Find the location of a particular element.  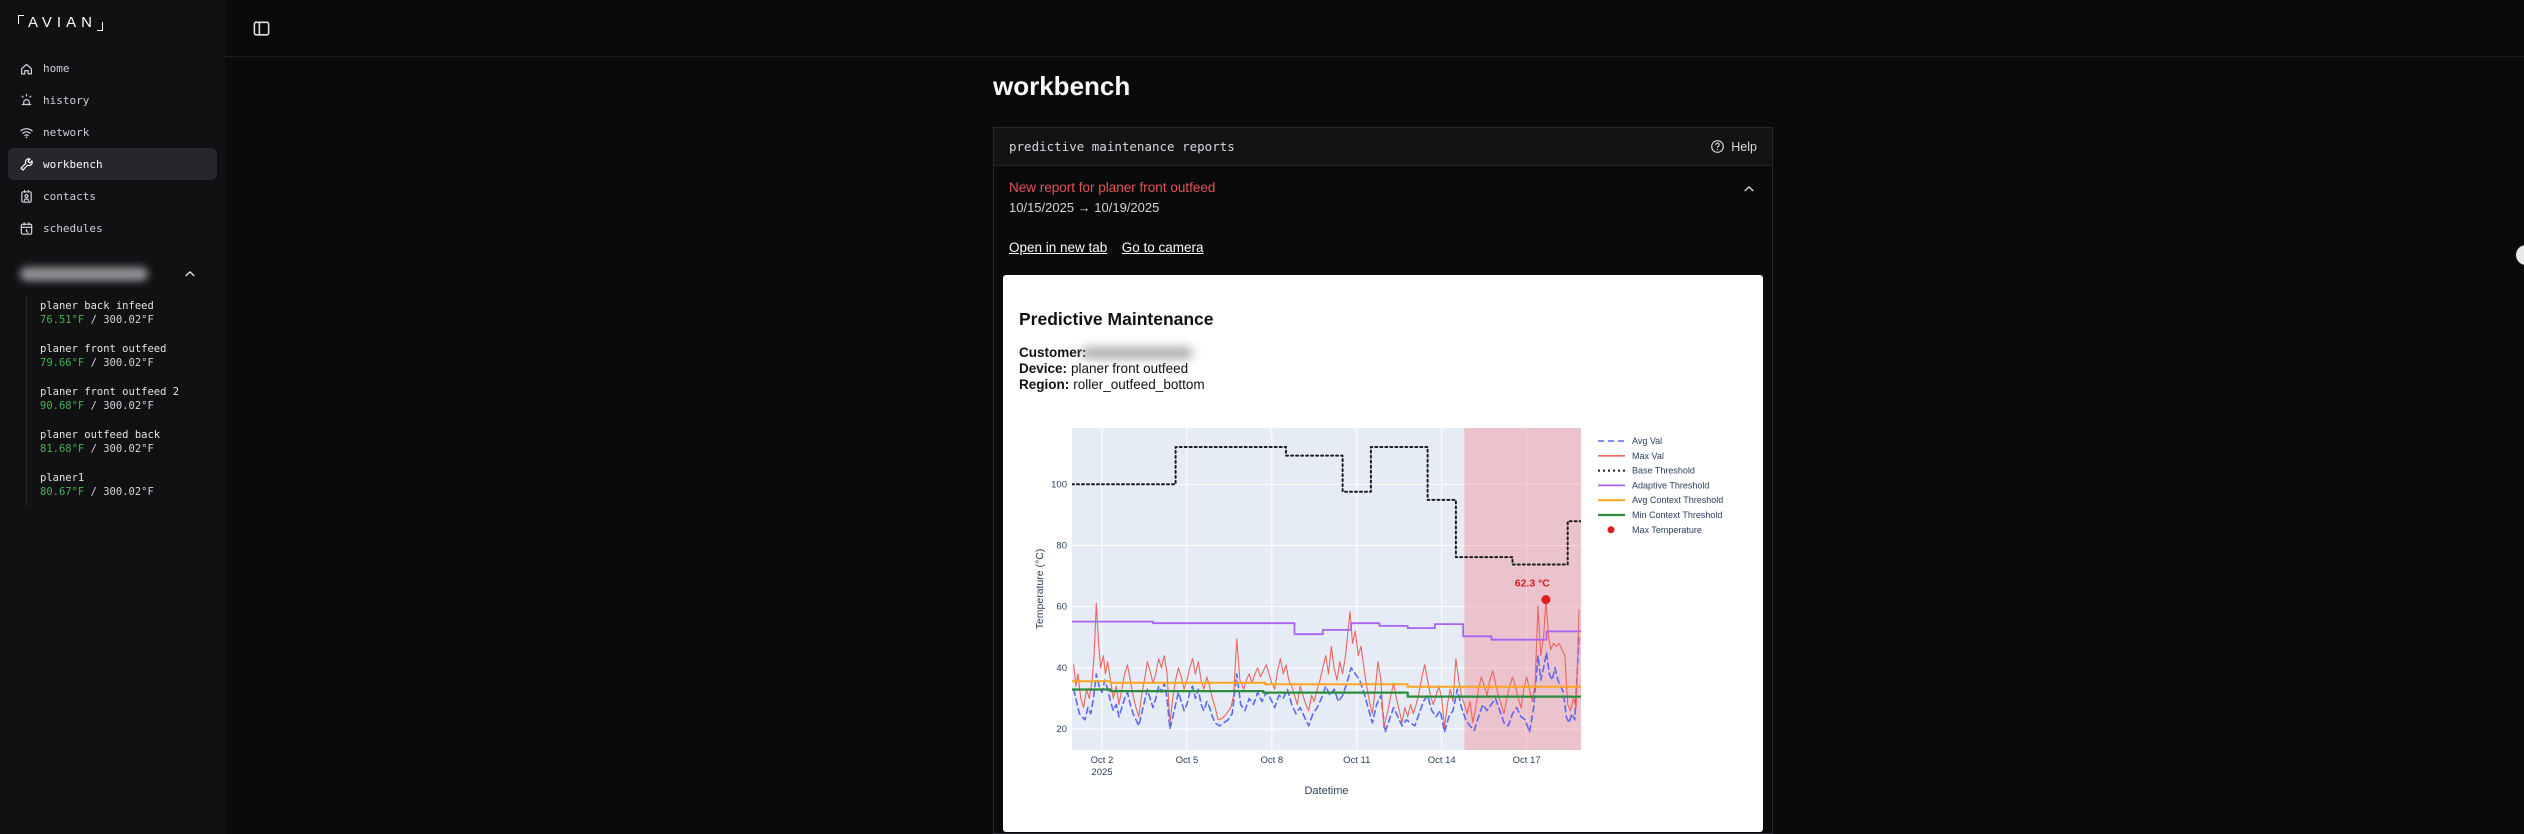

sidebar-item-workbench: workbench is located at coordinates (112, 164).